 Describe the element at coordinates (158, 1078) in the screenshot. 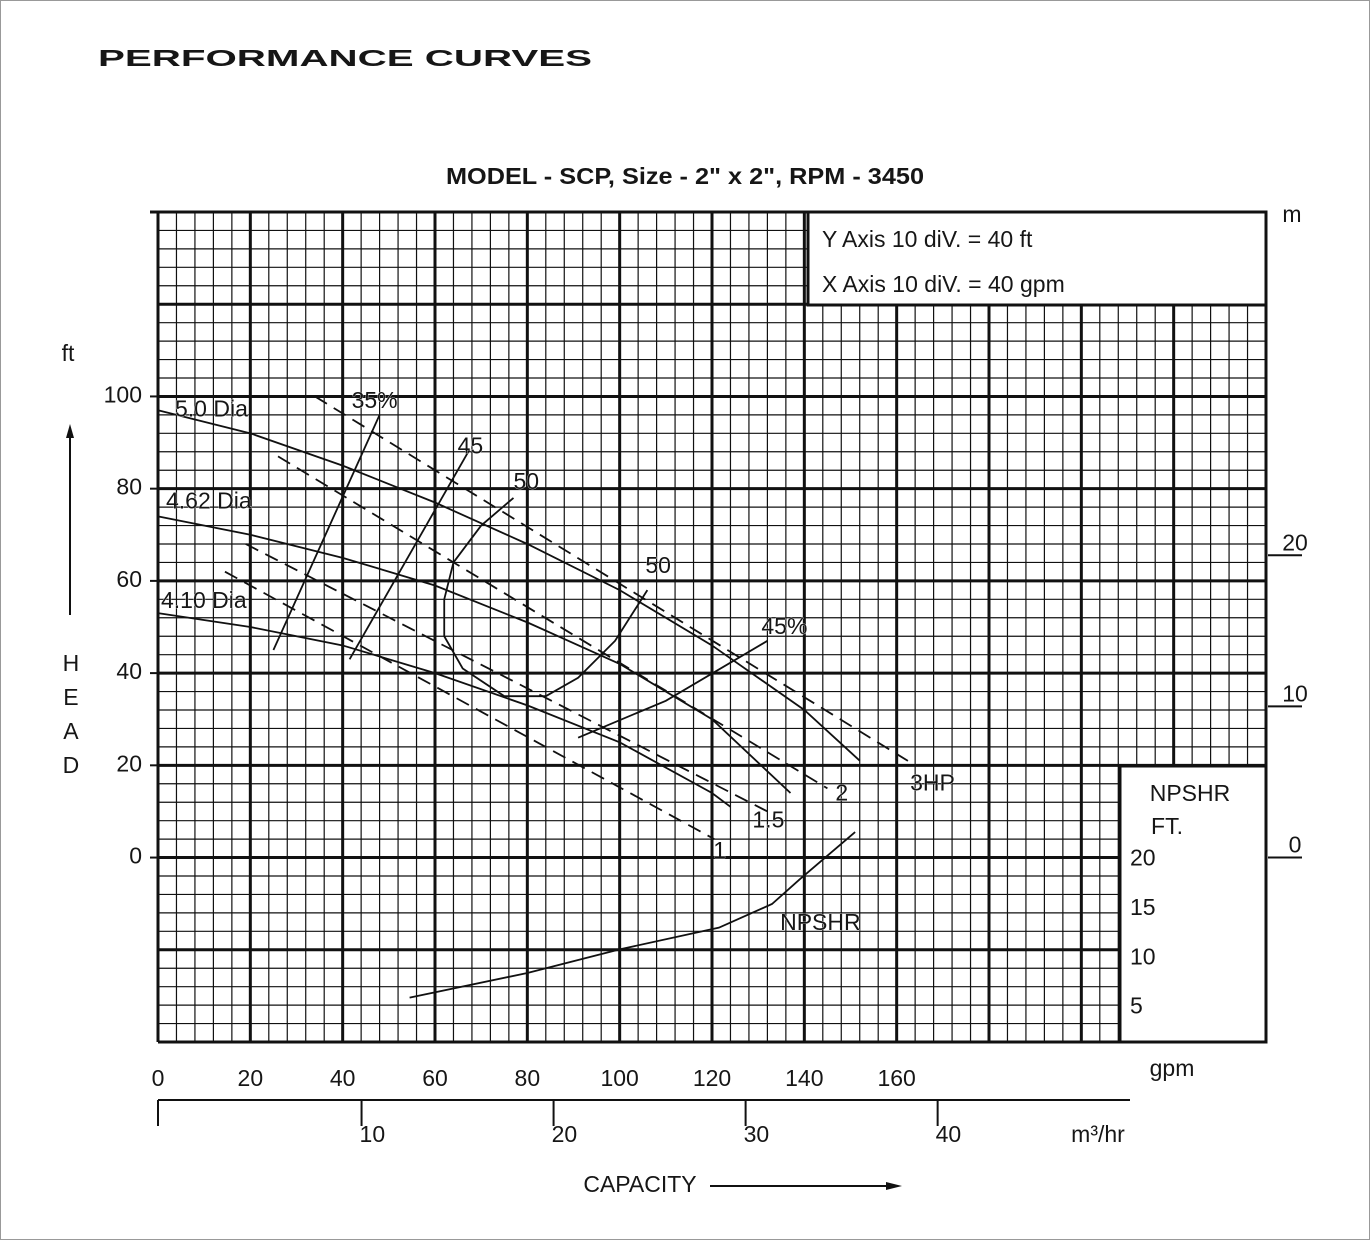

I see `x-tick-label: 0` at that location.